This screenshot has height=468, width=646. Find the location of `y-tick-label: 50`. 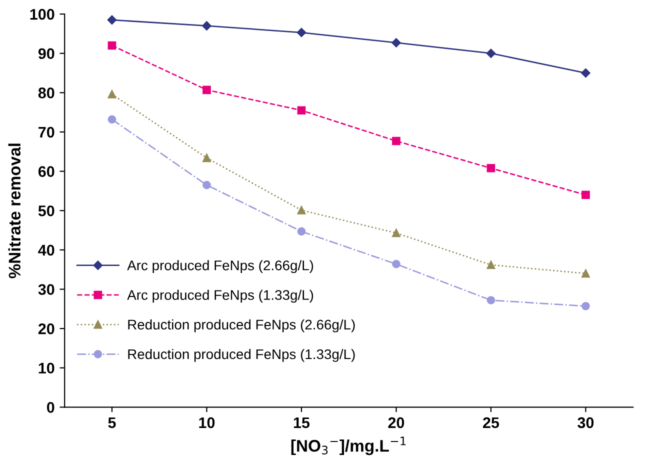

y-tick-label: 50 is located at coordinates (46, 210).